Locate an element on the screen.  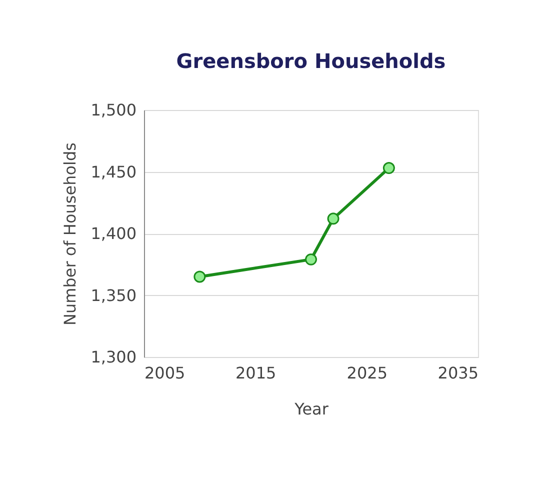
x-tick-label: 2035 is located at coordinates (458, 373).